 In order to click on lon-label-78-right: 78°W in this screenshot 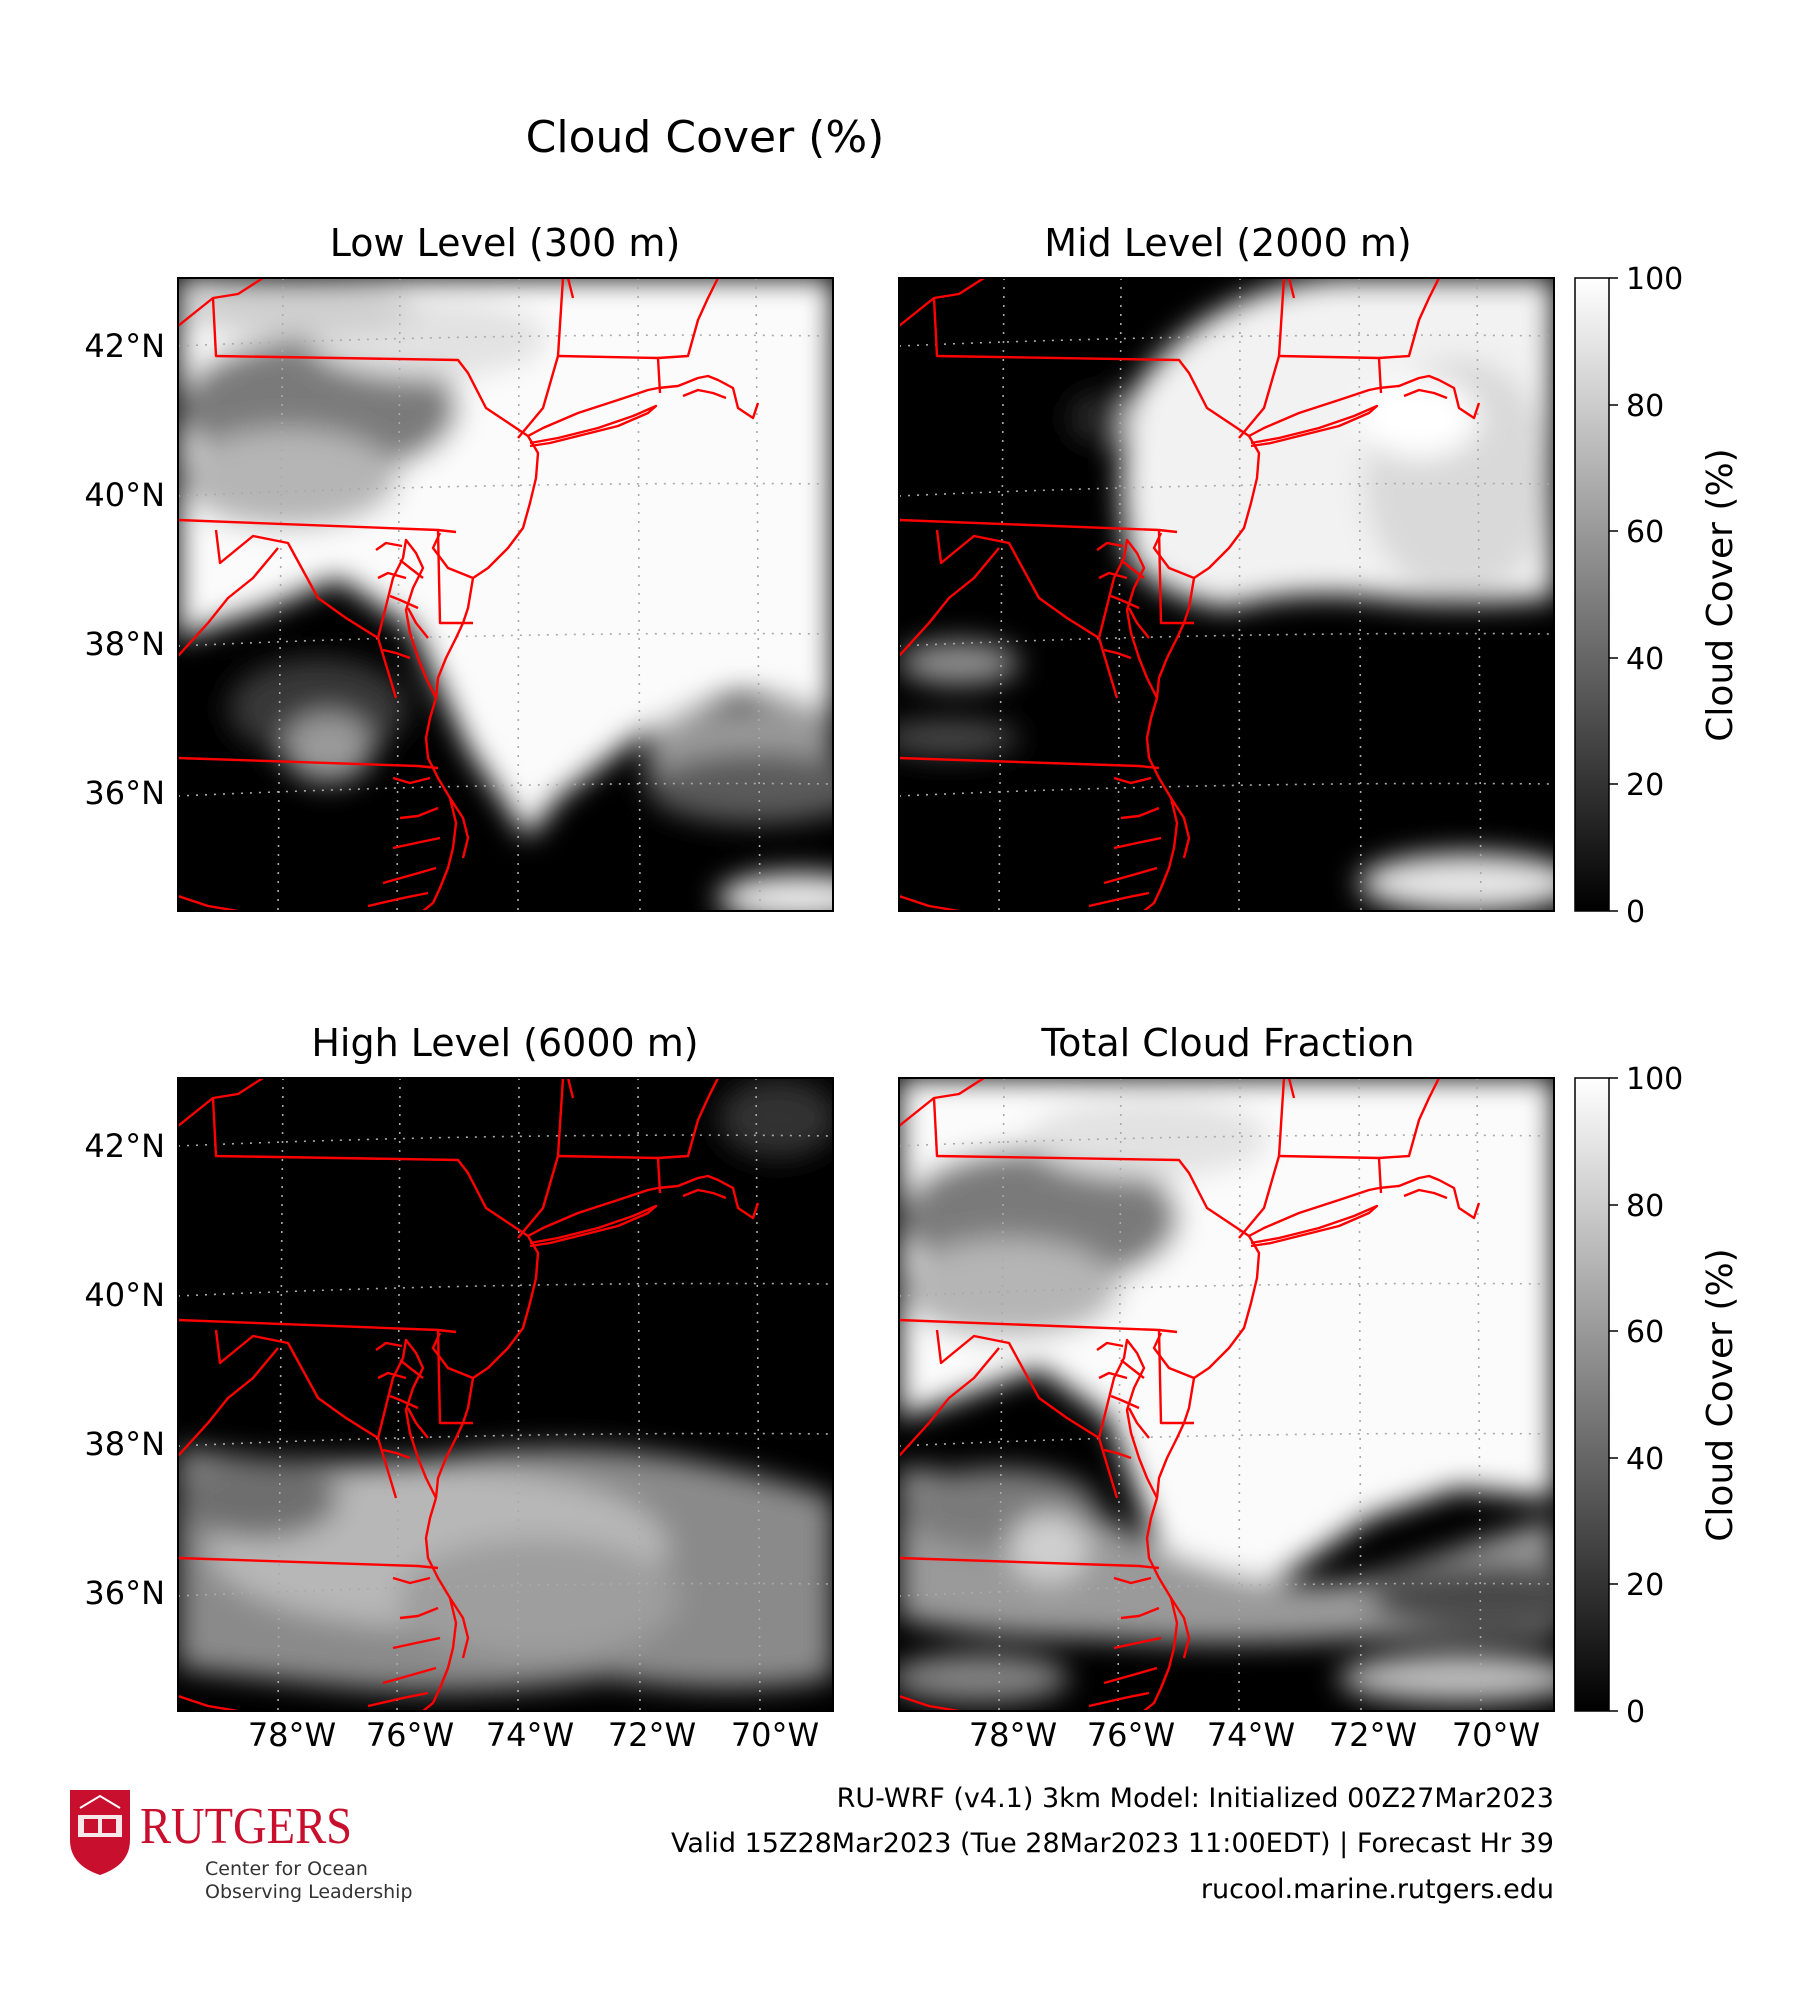, I will do `click(1013, 1735)`.